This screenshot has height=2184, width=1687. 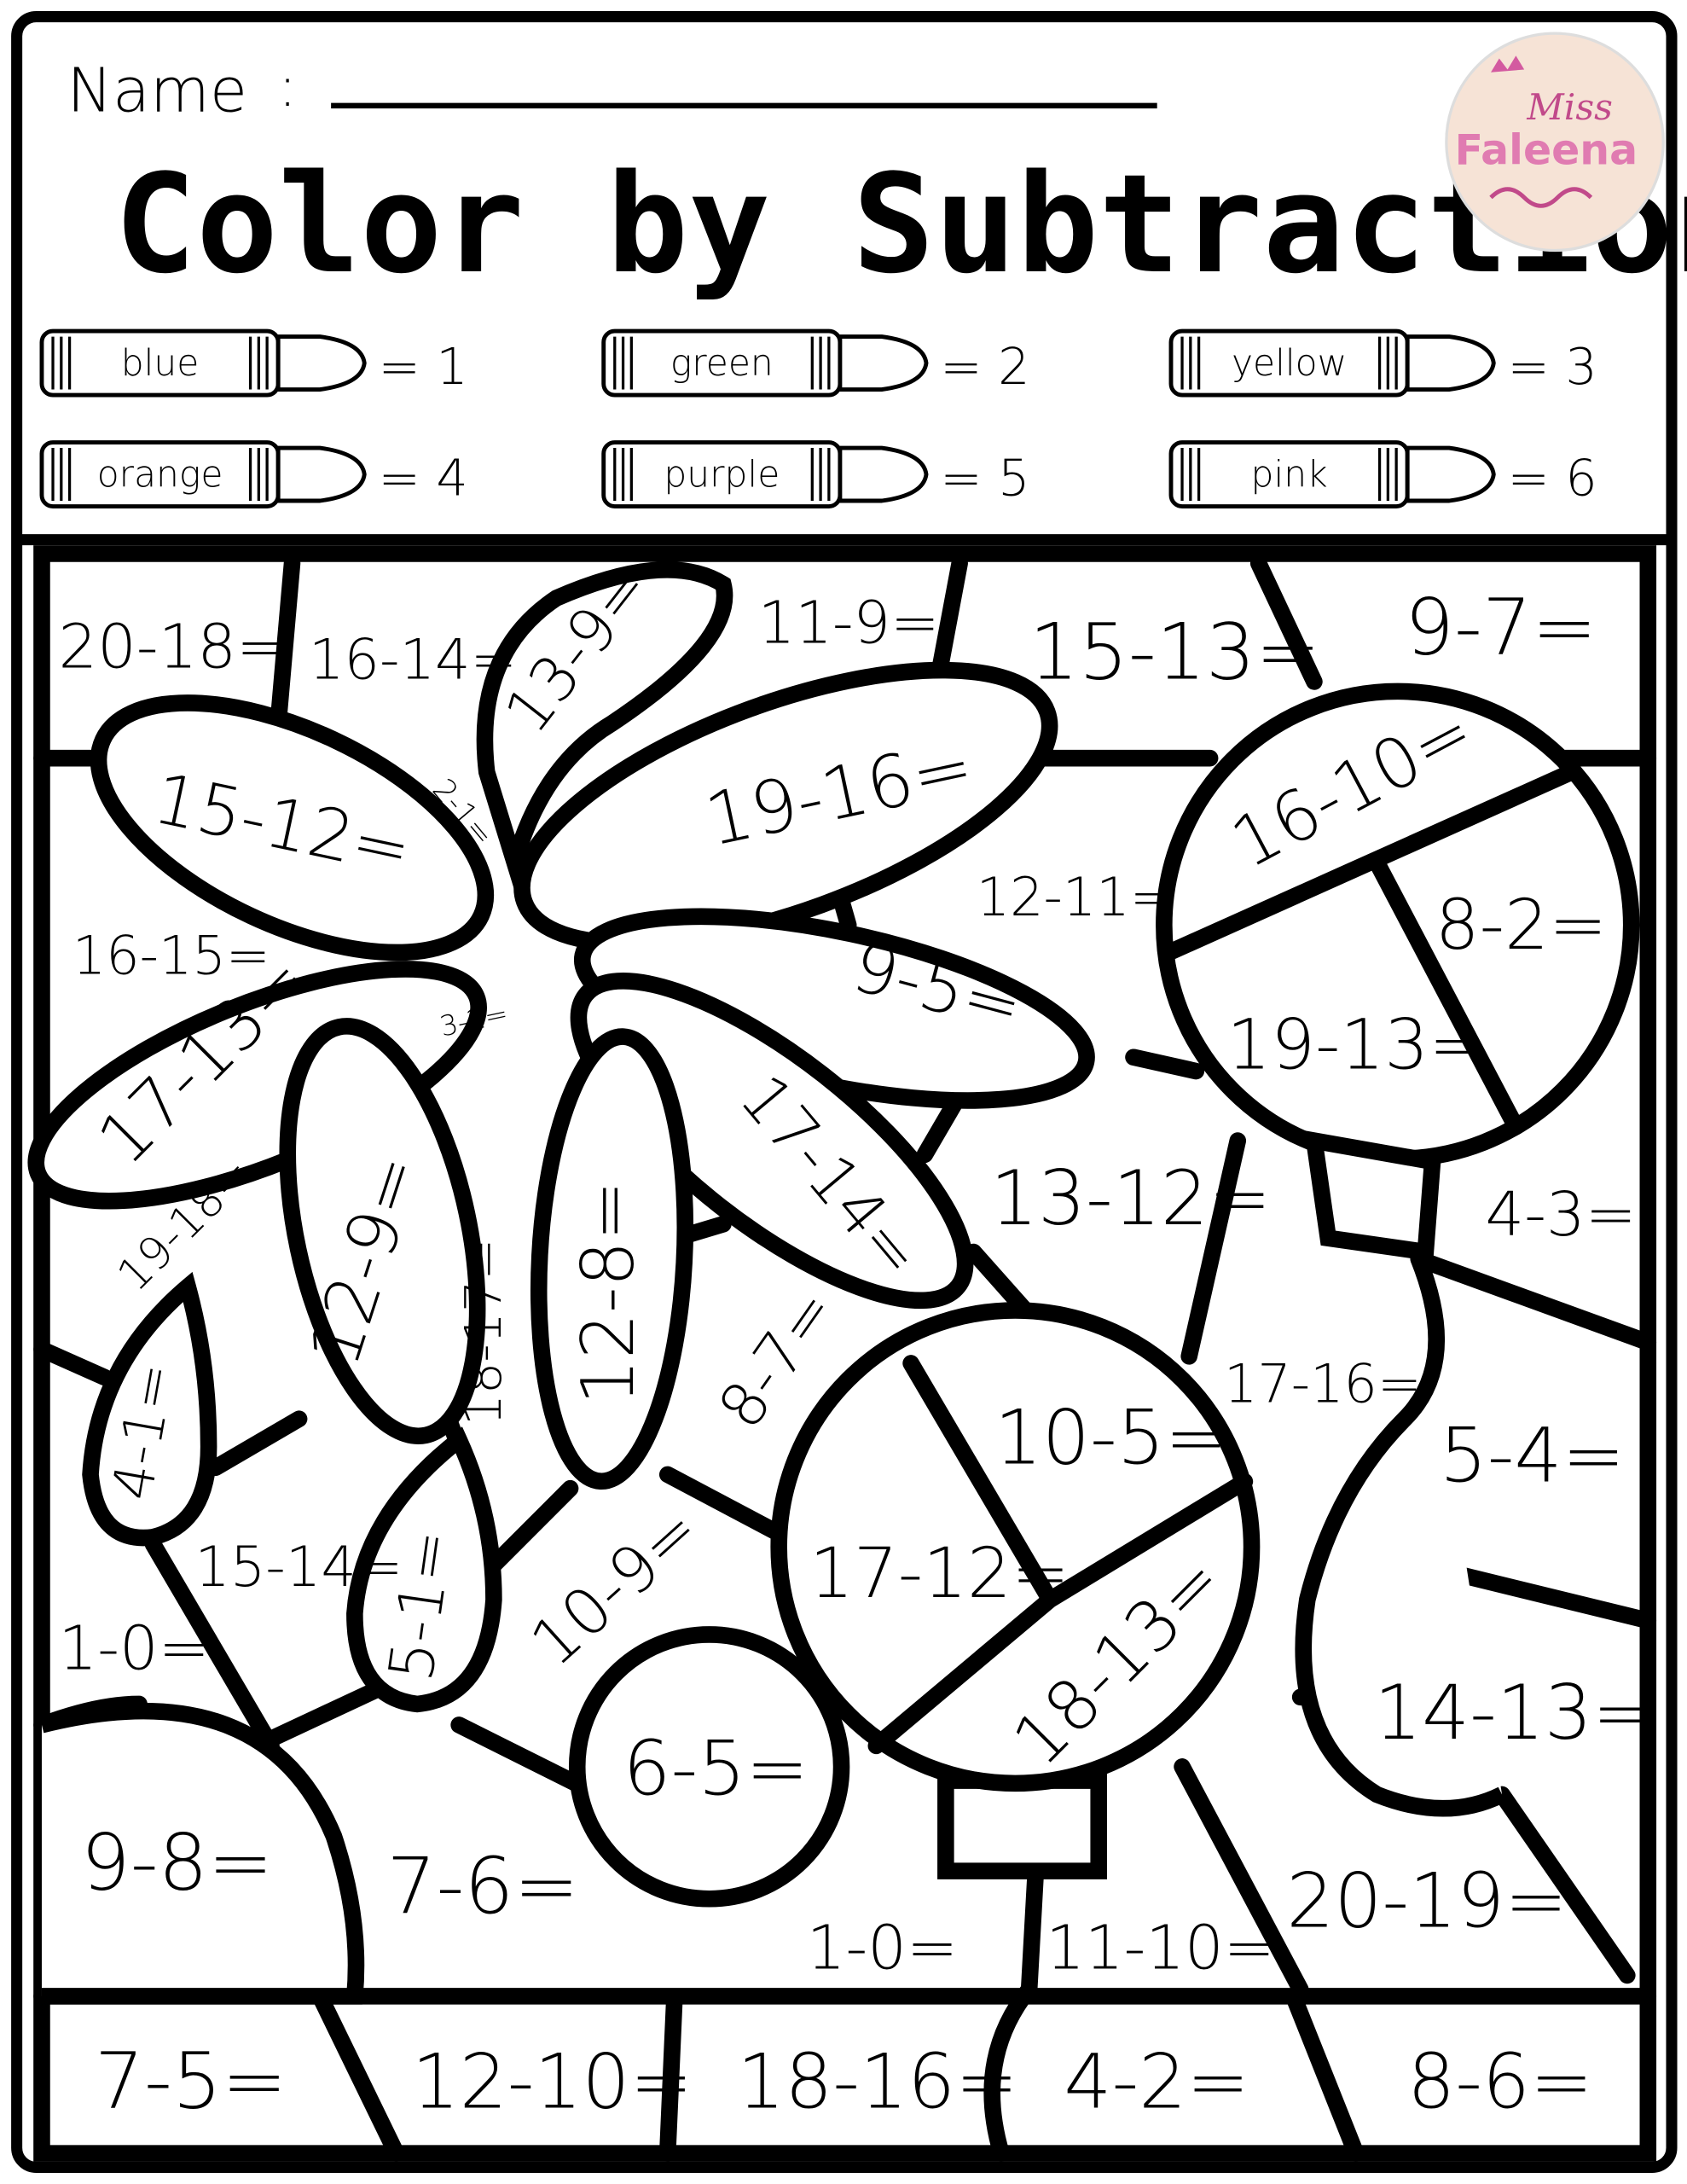 I want to click on key-value-blue: = 1, so click(x=423, y=367).